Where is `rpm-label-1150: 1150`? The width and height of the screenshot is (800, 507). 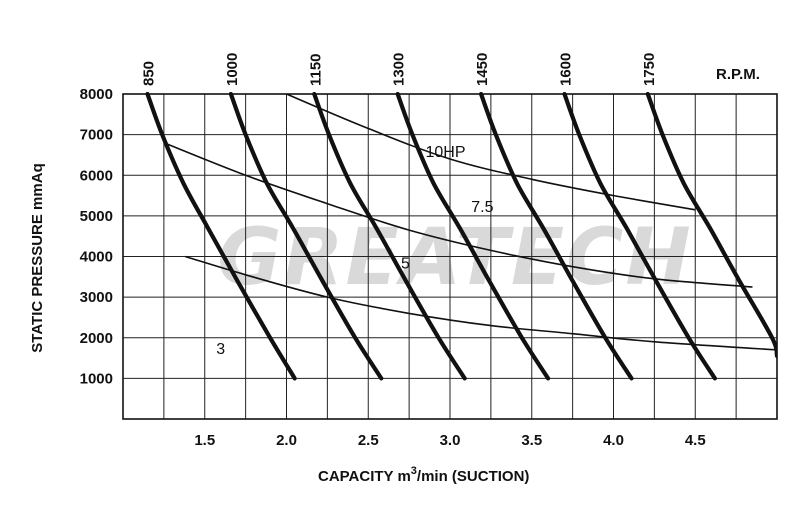
rpm-label-1150: 1150 is located at coordinates (315, 69).